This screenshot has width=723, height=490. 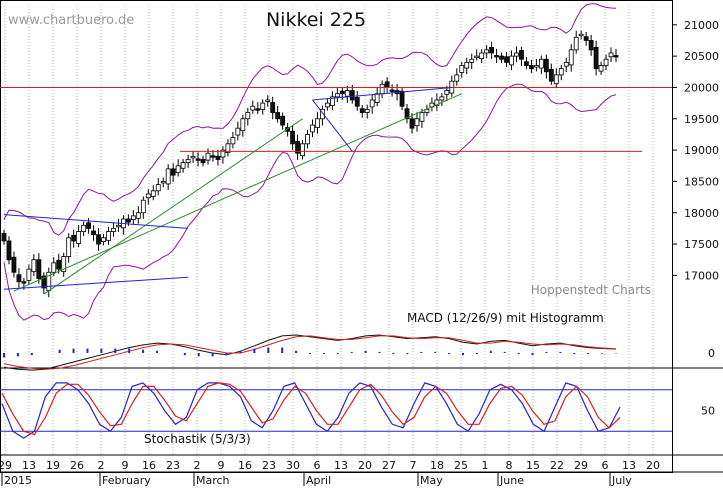 What do you see at coordinates (461, 465) in the screenshot?
I see `x-tick-label: 25` at bounding box center [461, 465].